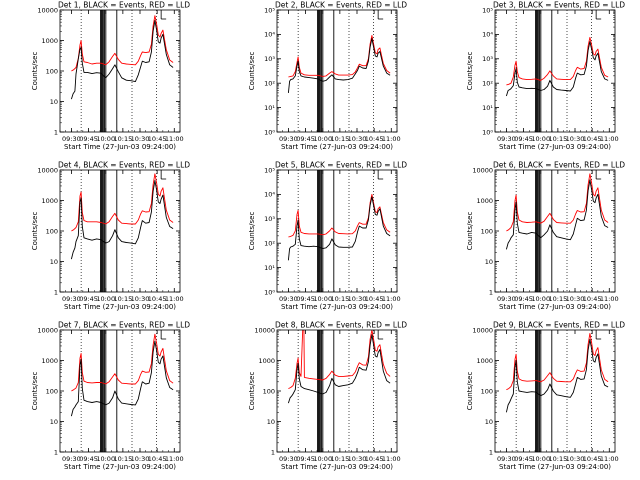 The width and height of the screenshot is (640, 480). I want to click on panel-title: Det 8, BLACK = Events, RED = LLD, so click(341, 325).